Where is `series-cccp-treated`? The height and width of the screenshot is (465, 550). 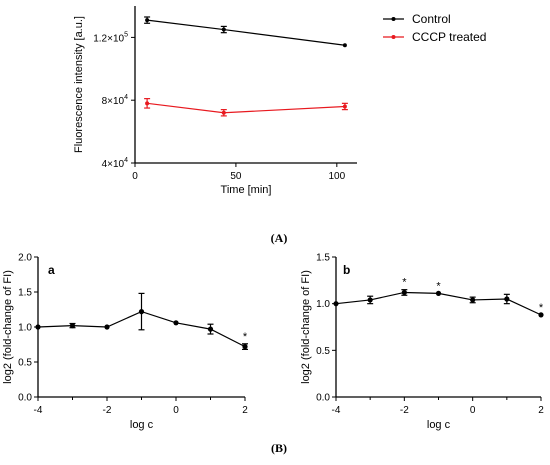 series-cccp-treated is located at coordinates (246, 107).